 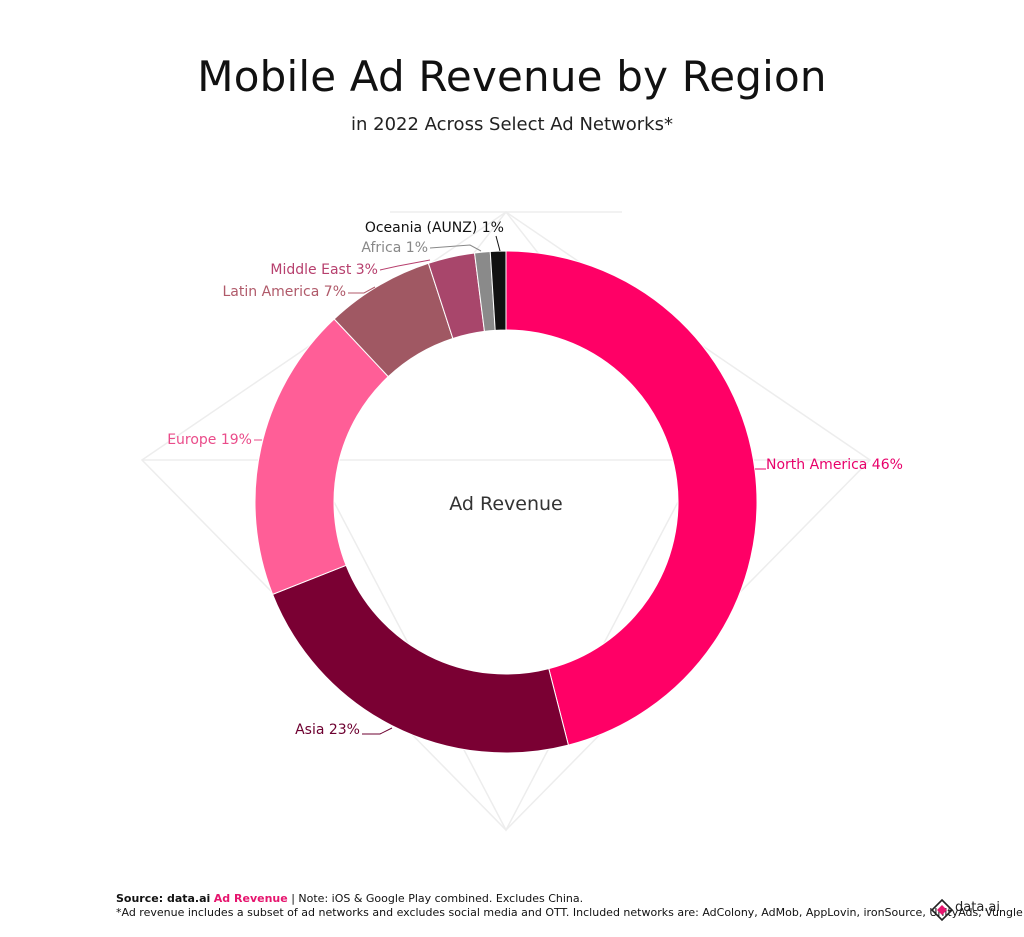 I want to click on source-prefix: Source: data.ai, so click(x=163, y=898).